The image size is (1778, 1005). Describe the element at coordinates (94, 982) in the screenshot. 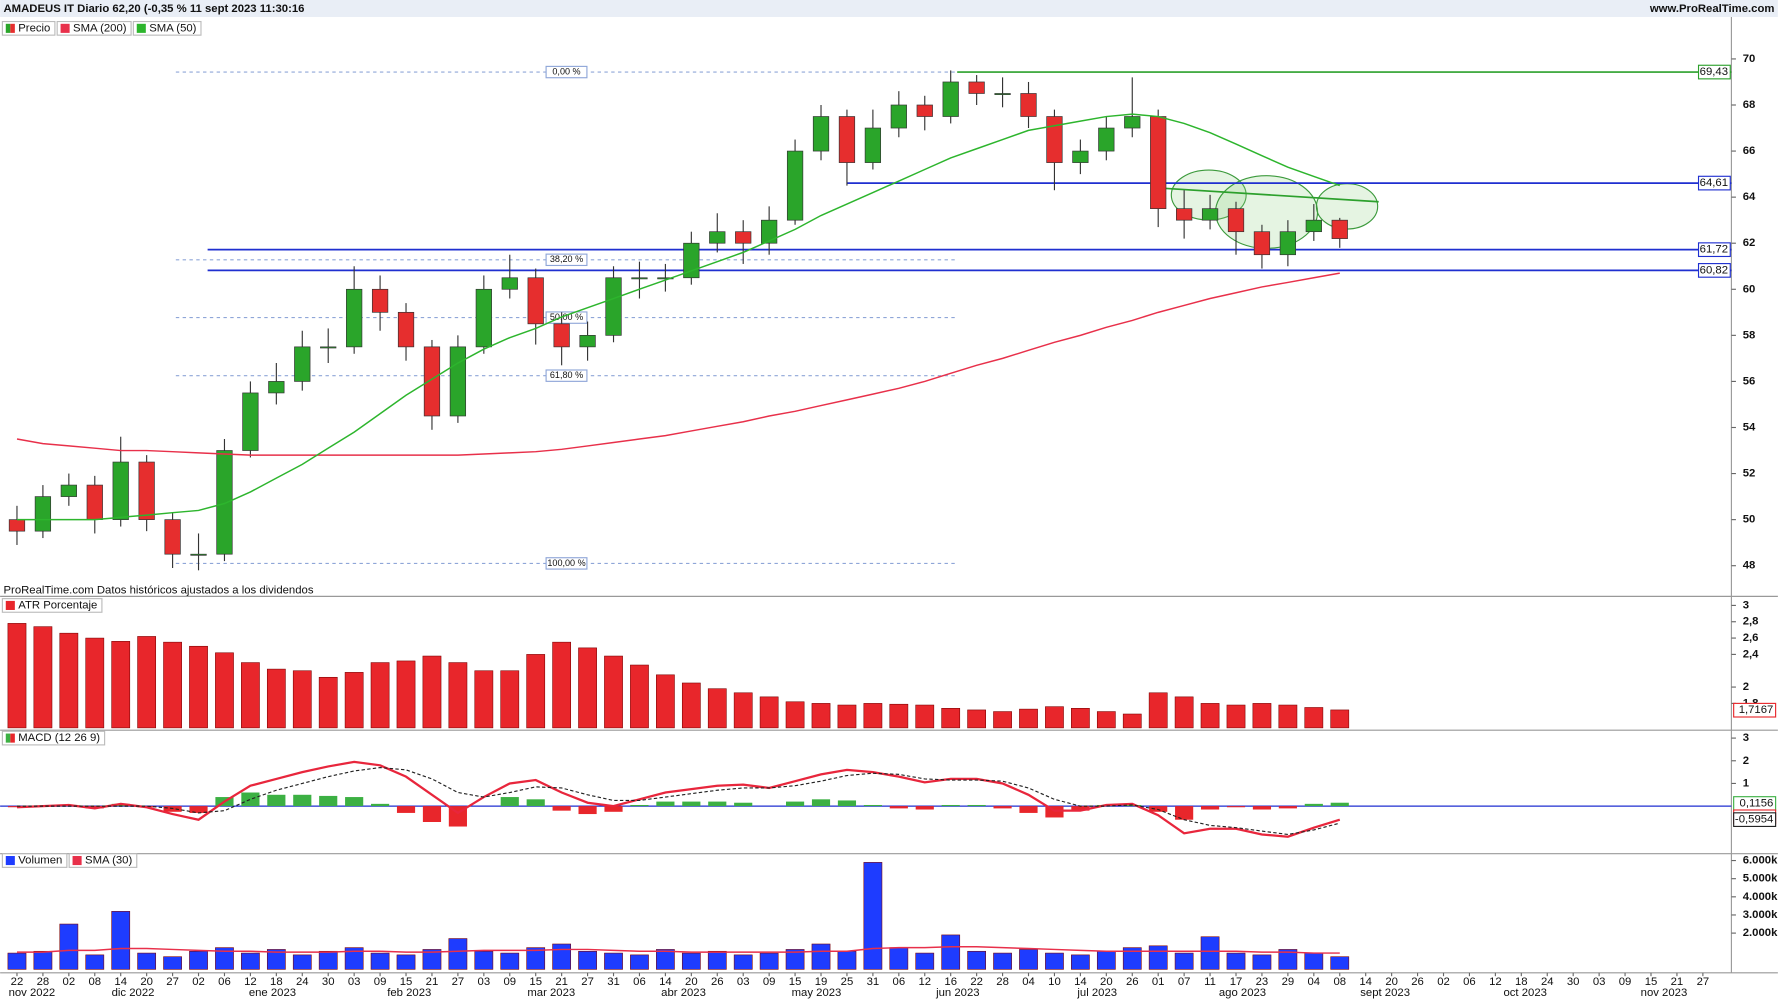

I see `x-tick-label: 08` at that location.